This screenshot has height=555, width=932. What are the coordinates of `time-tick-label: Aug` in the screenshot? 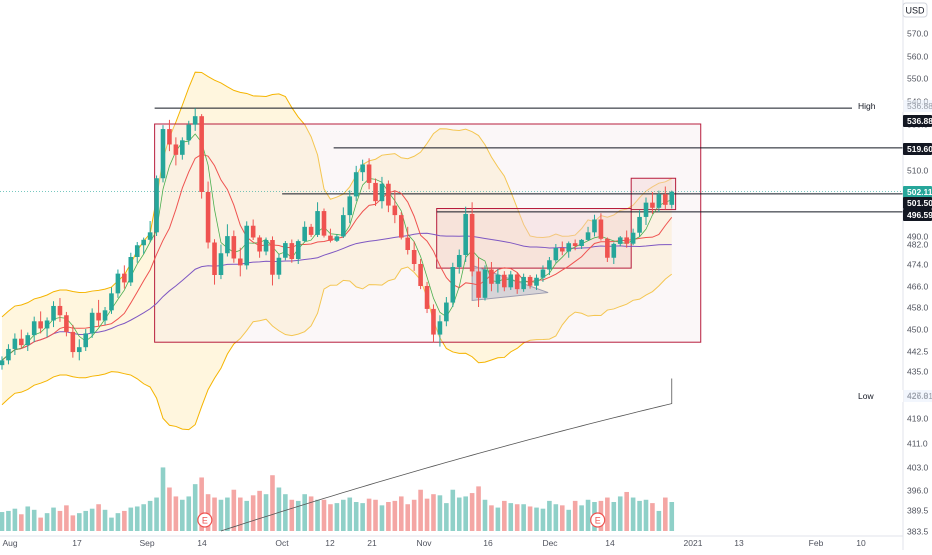 It's located at (9, 543).